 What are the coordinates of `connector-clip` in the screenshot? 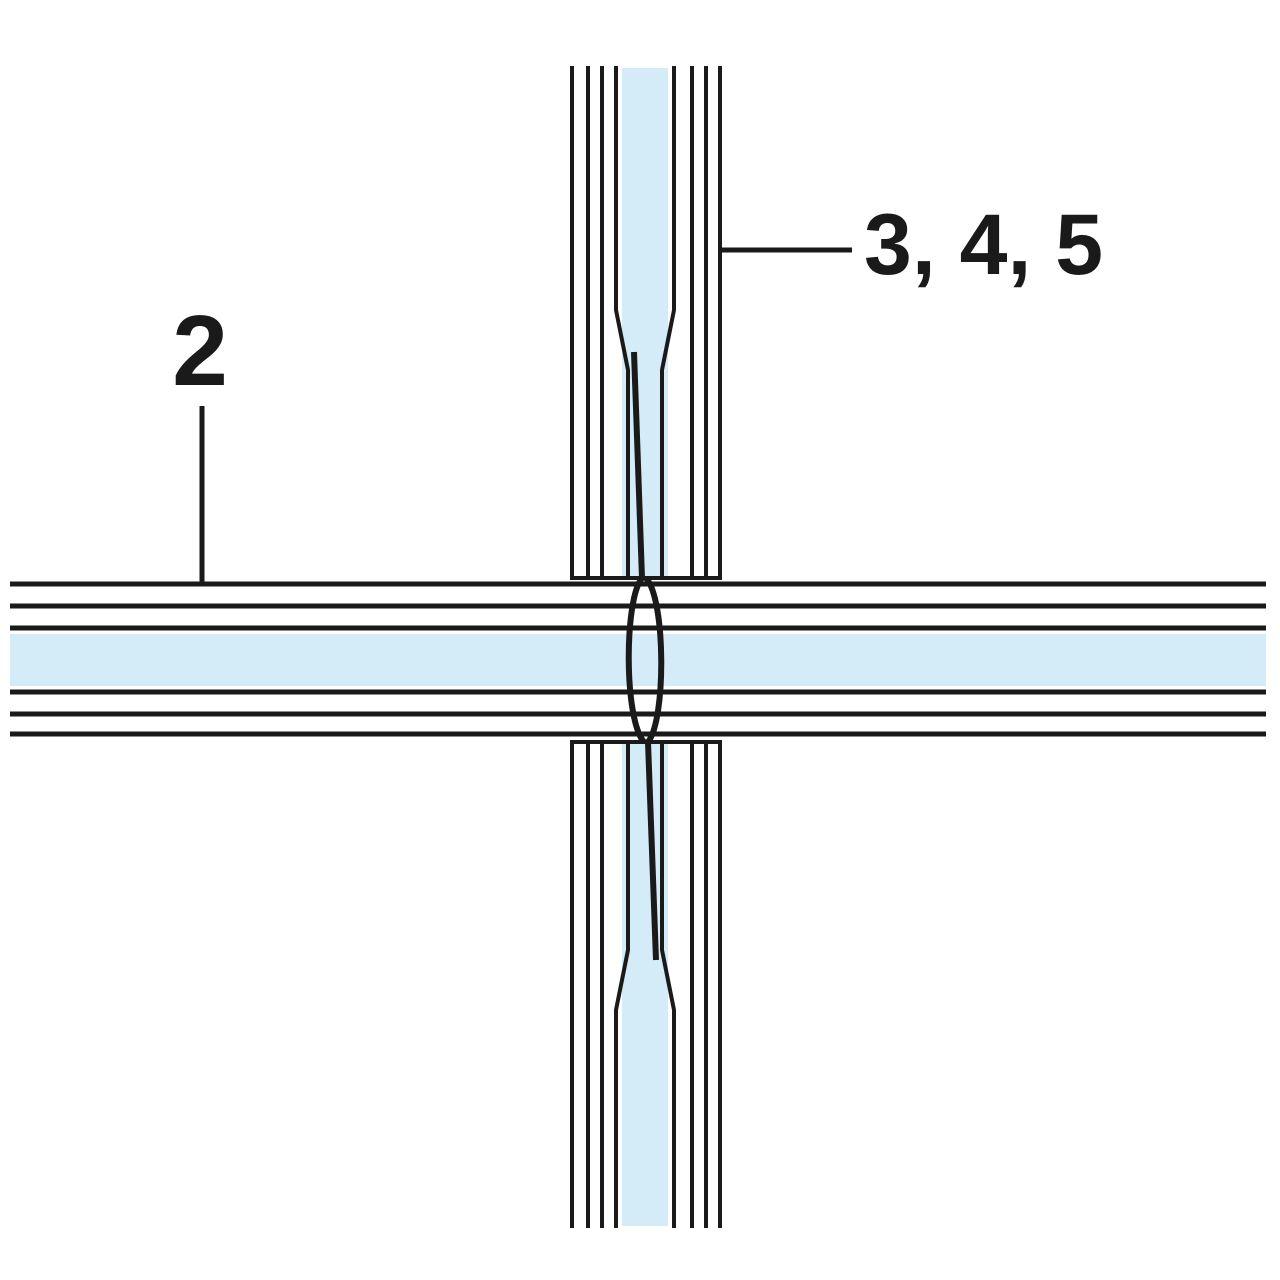 It's located at (645, 656).